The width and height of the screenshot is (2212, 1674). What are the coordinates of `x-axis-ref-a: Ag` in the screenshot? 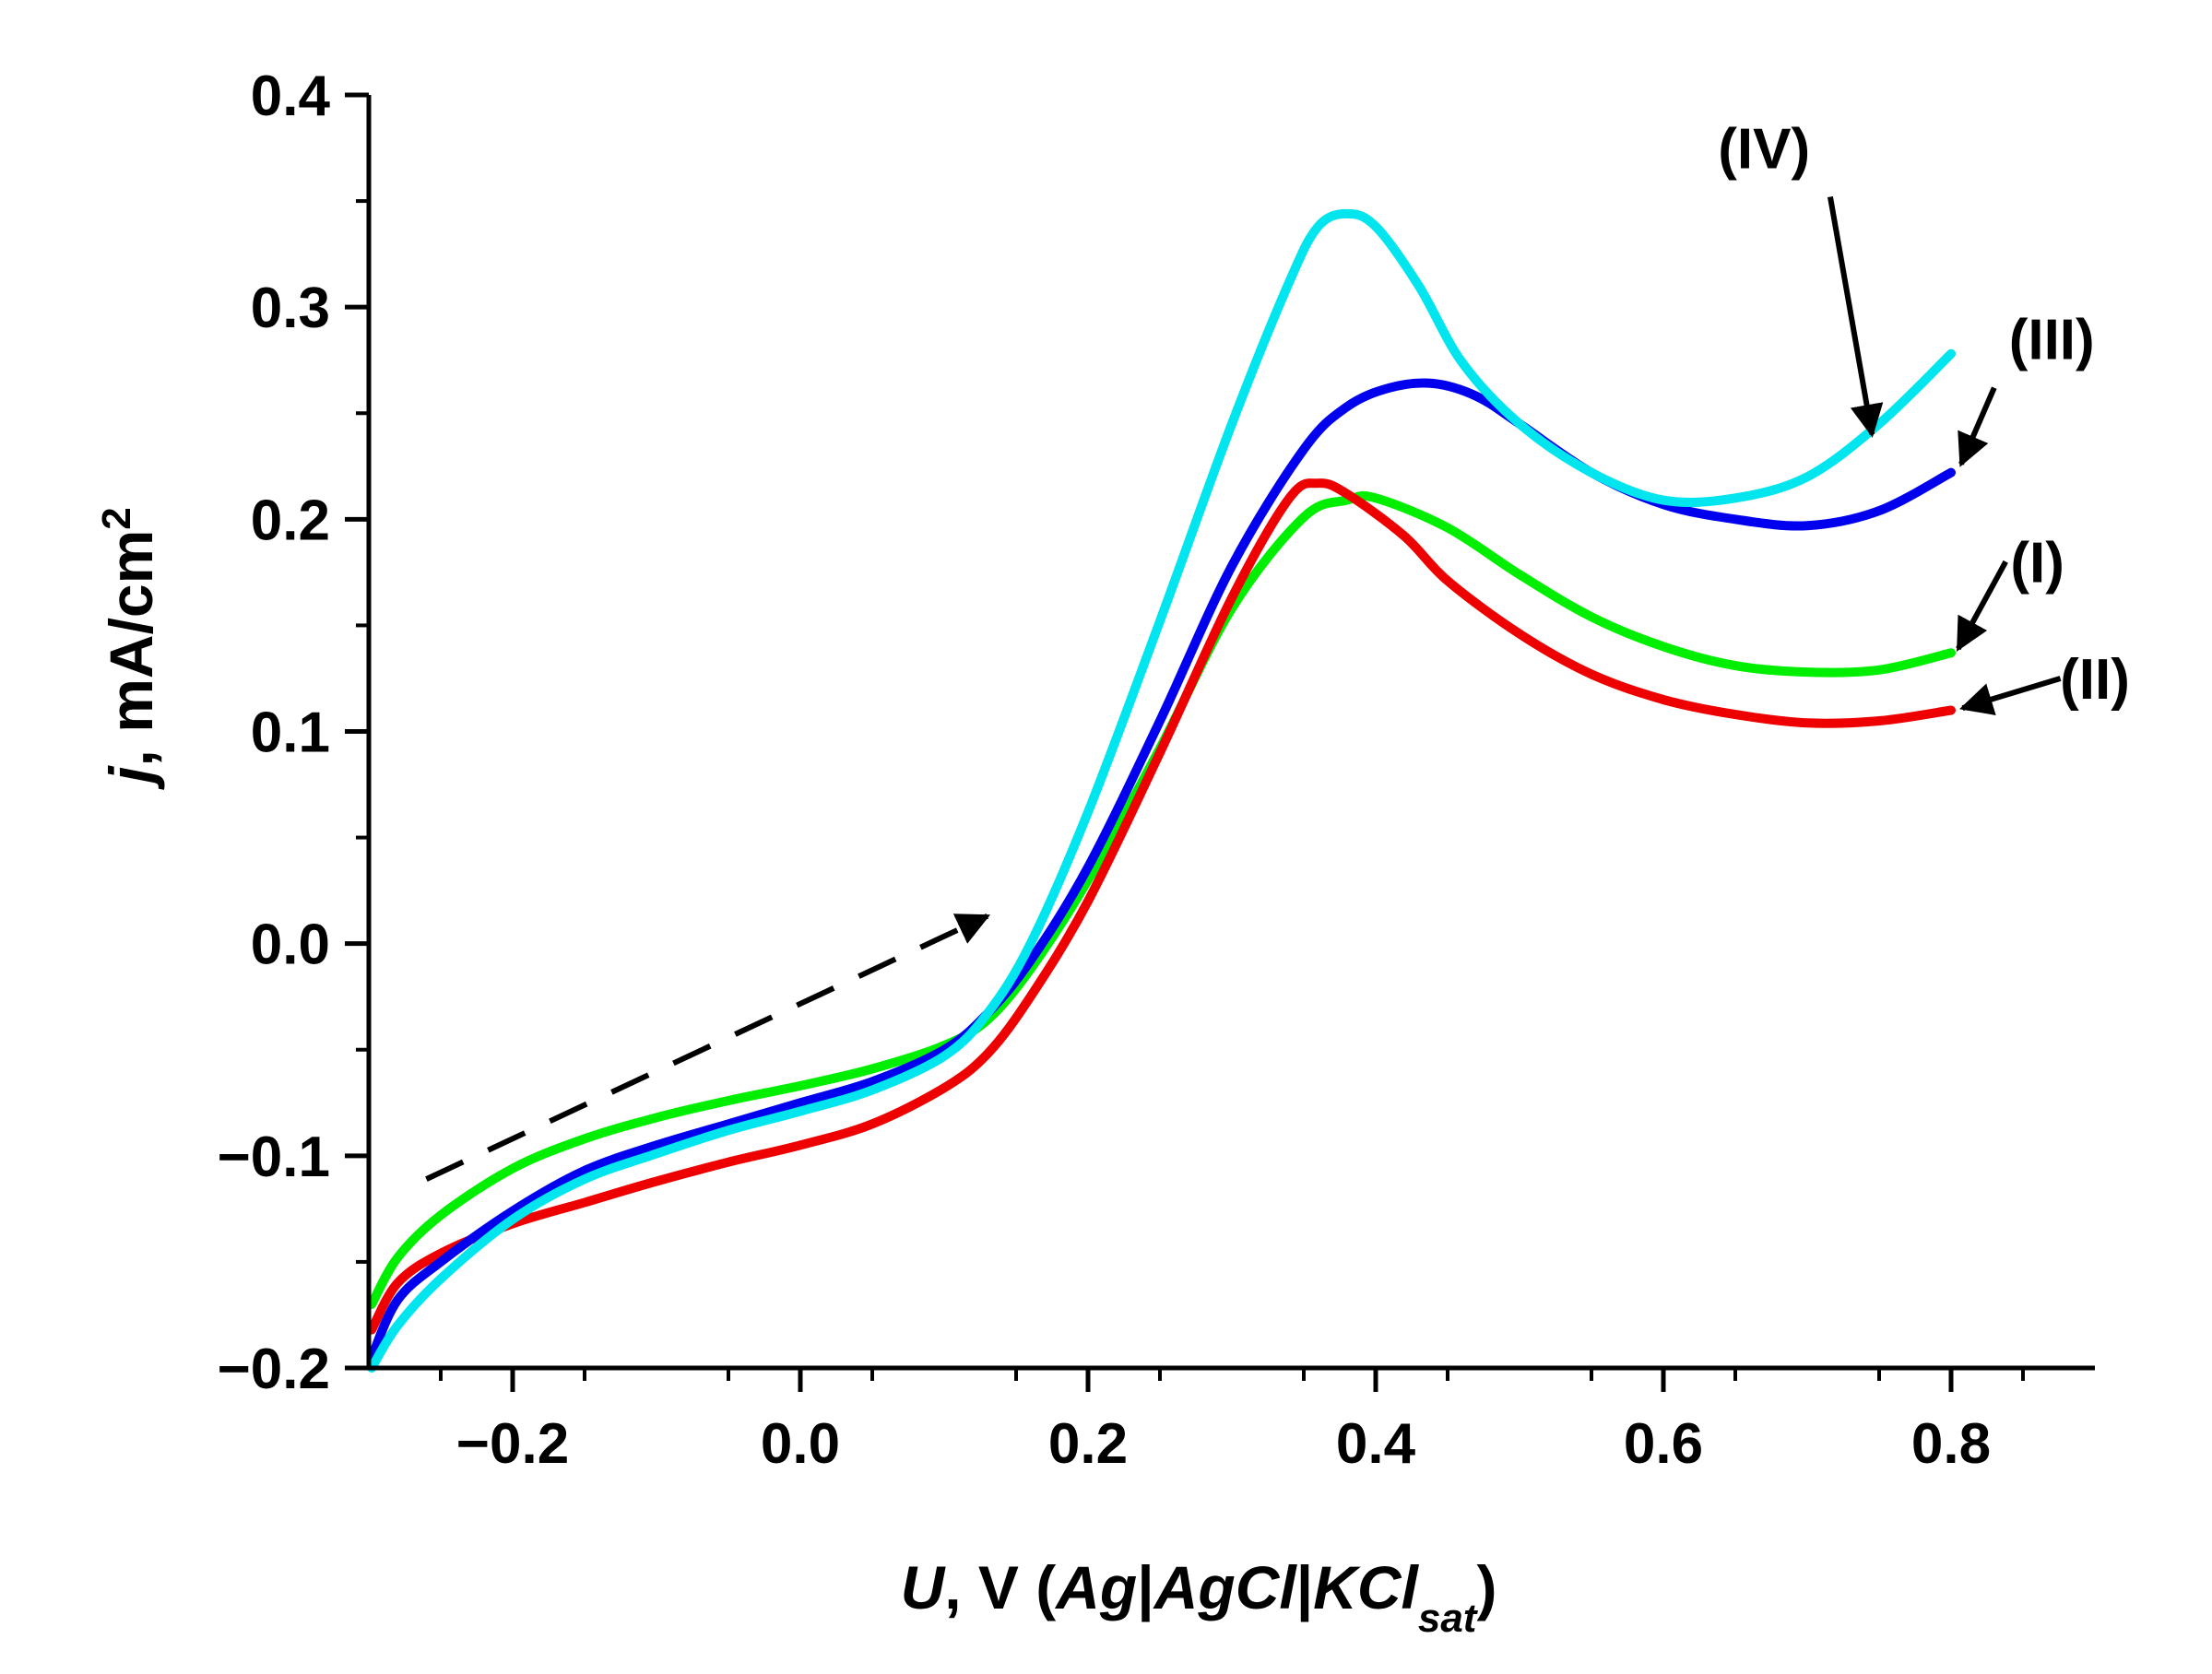 It's located at (1095, 1587).